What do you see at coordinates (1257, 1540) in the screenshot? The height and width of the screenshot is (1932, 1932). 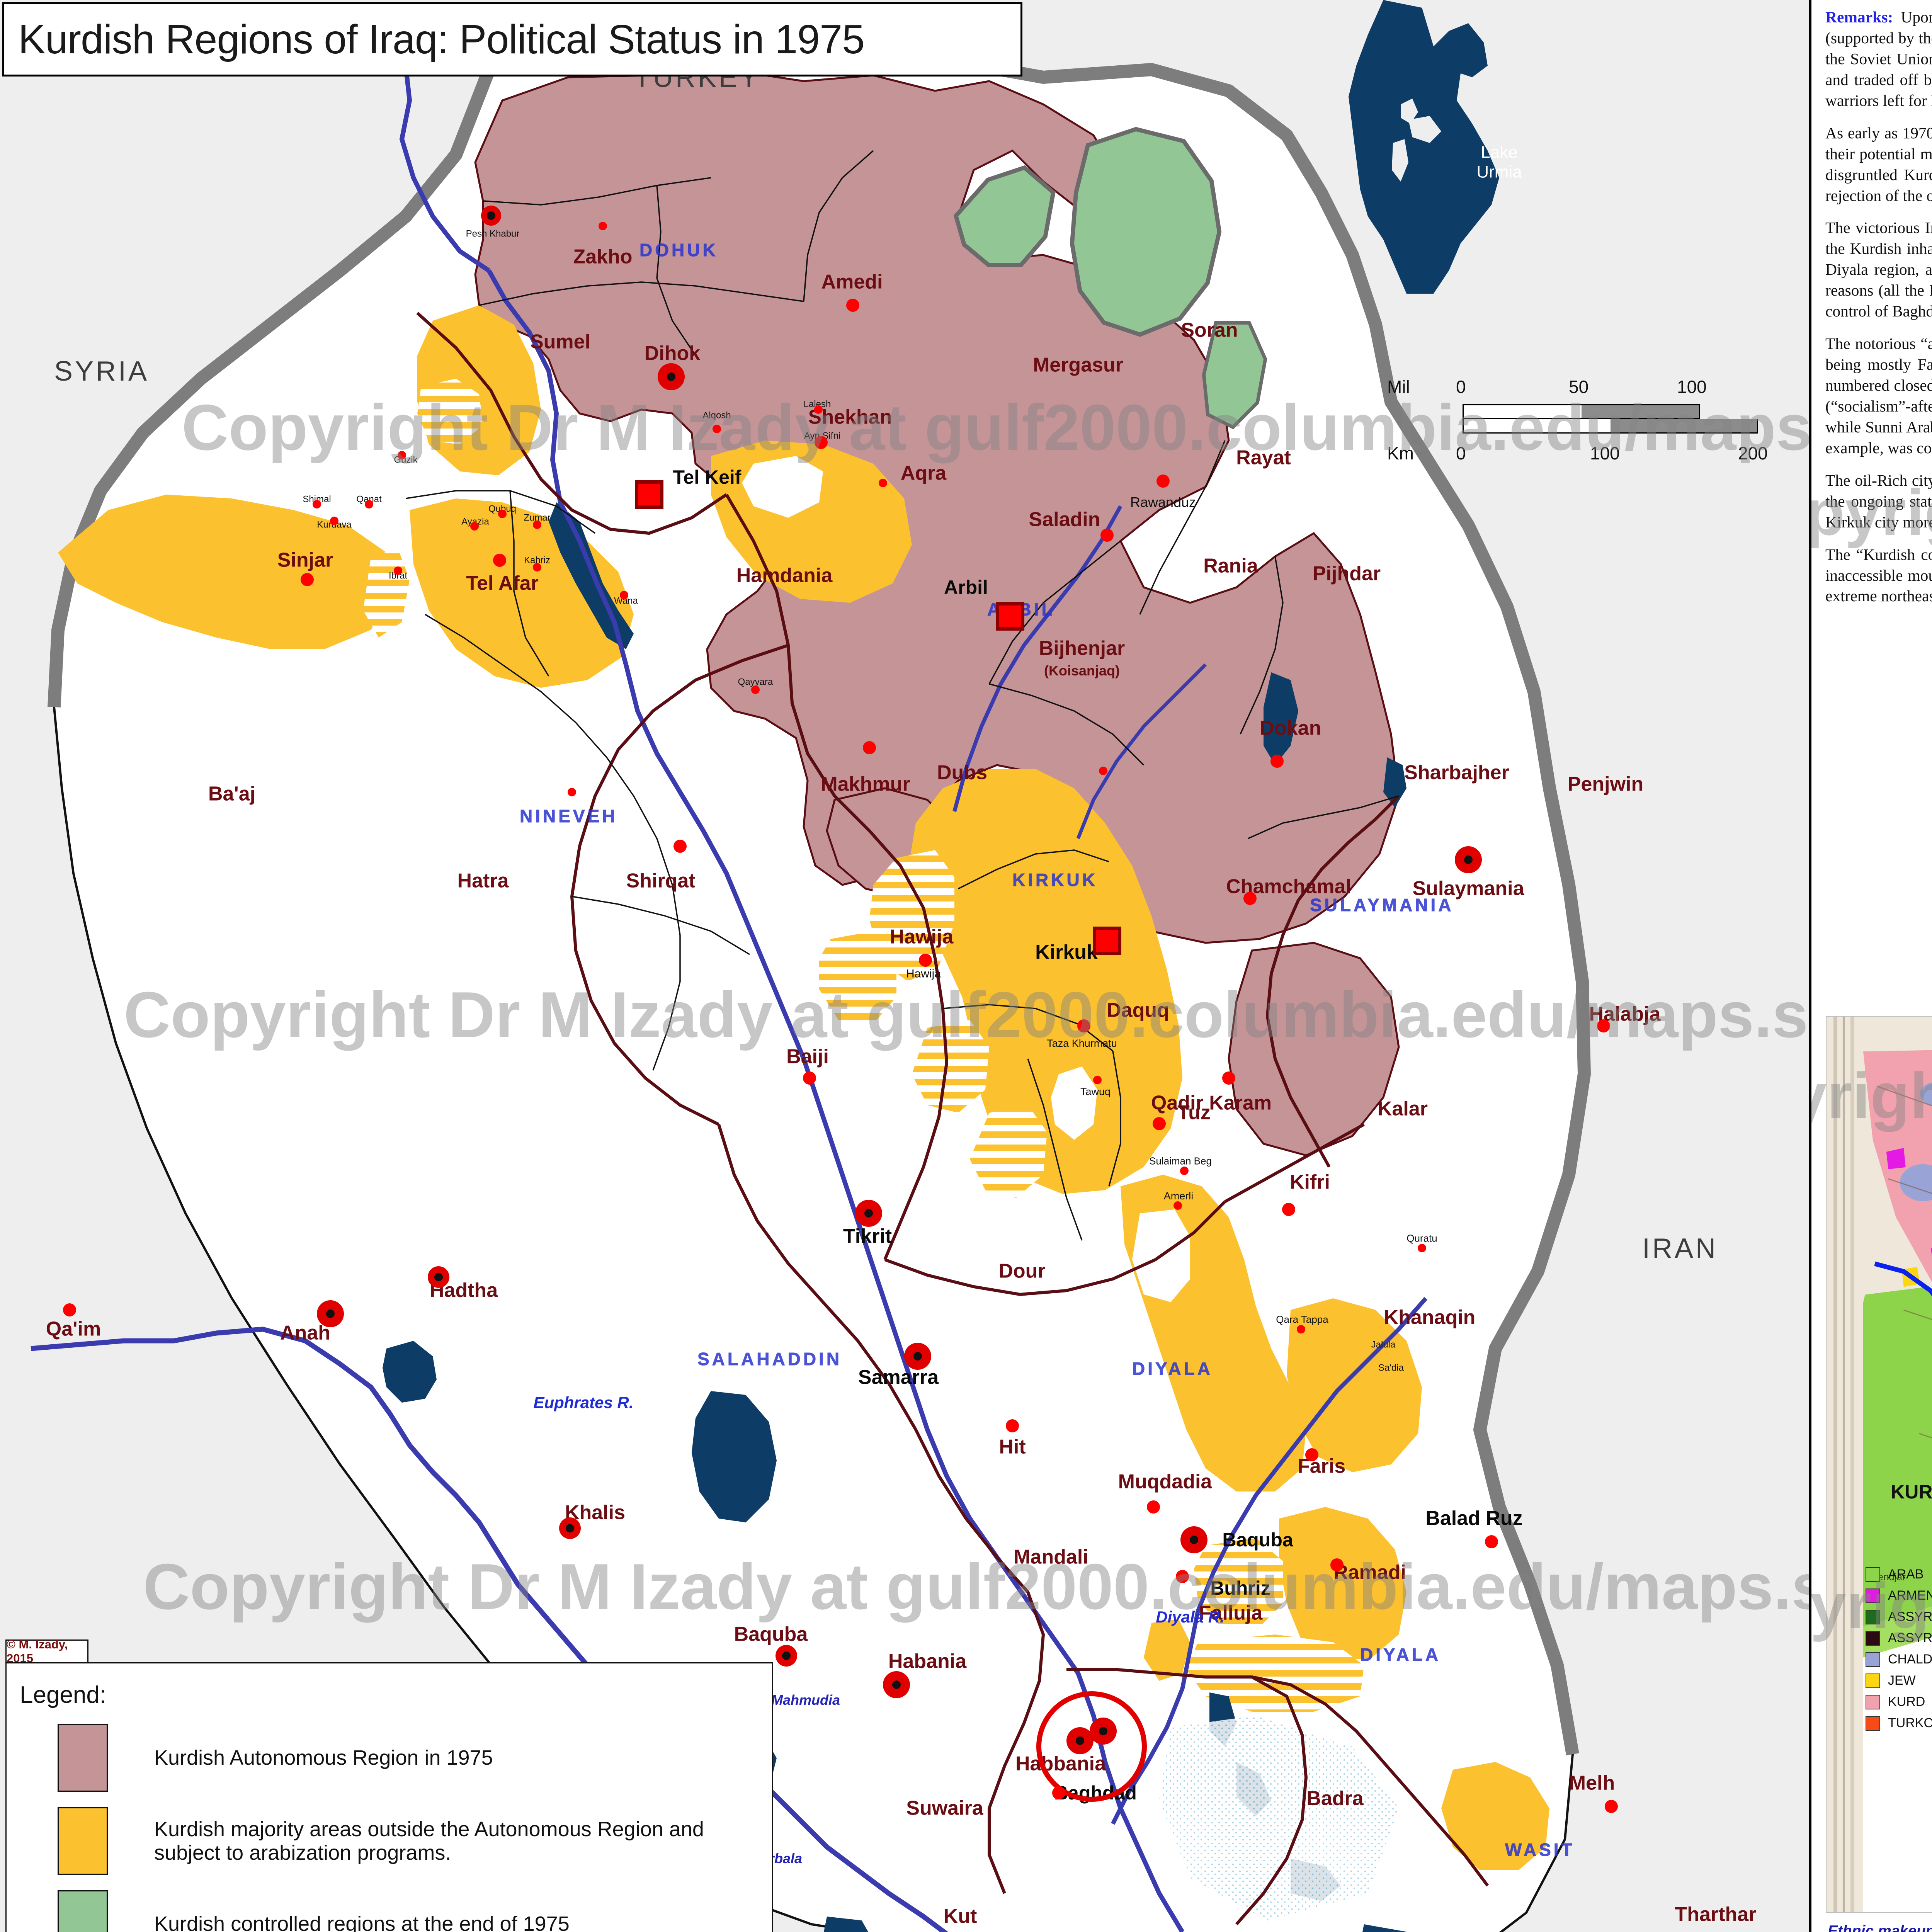 I see `city-label-baquba: Baquba` at bounding box center [1257, 1540].